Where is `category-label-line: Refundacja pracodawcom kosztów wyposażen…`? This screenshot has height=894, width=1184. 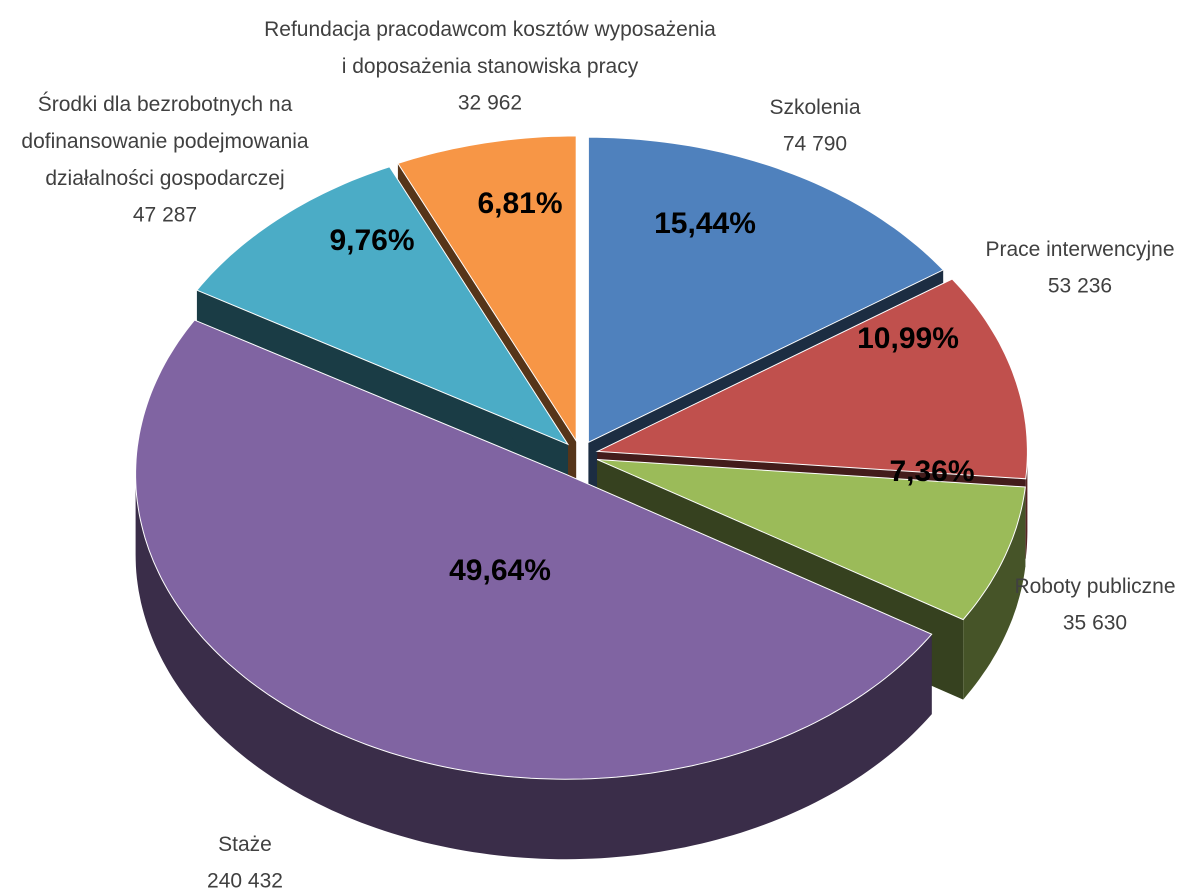 category-label-line: Refundacja pracodawcom kosztów wyposażen… is located at coordinates (490, 29).